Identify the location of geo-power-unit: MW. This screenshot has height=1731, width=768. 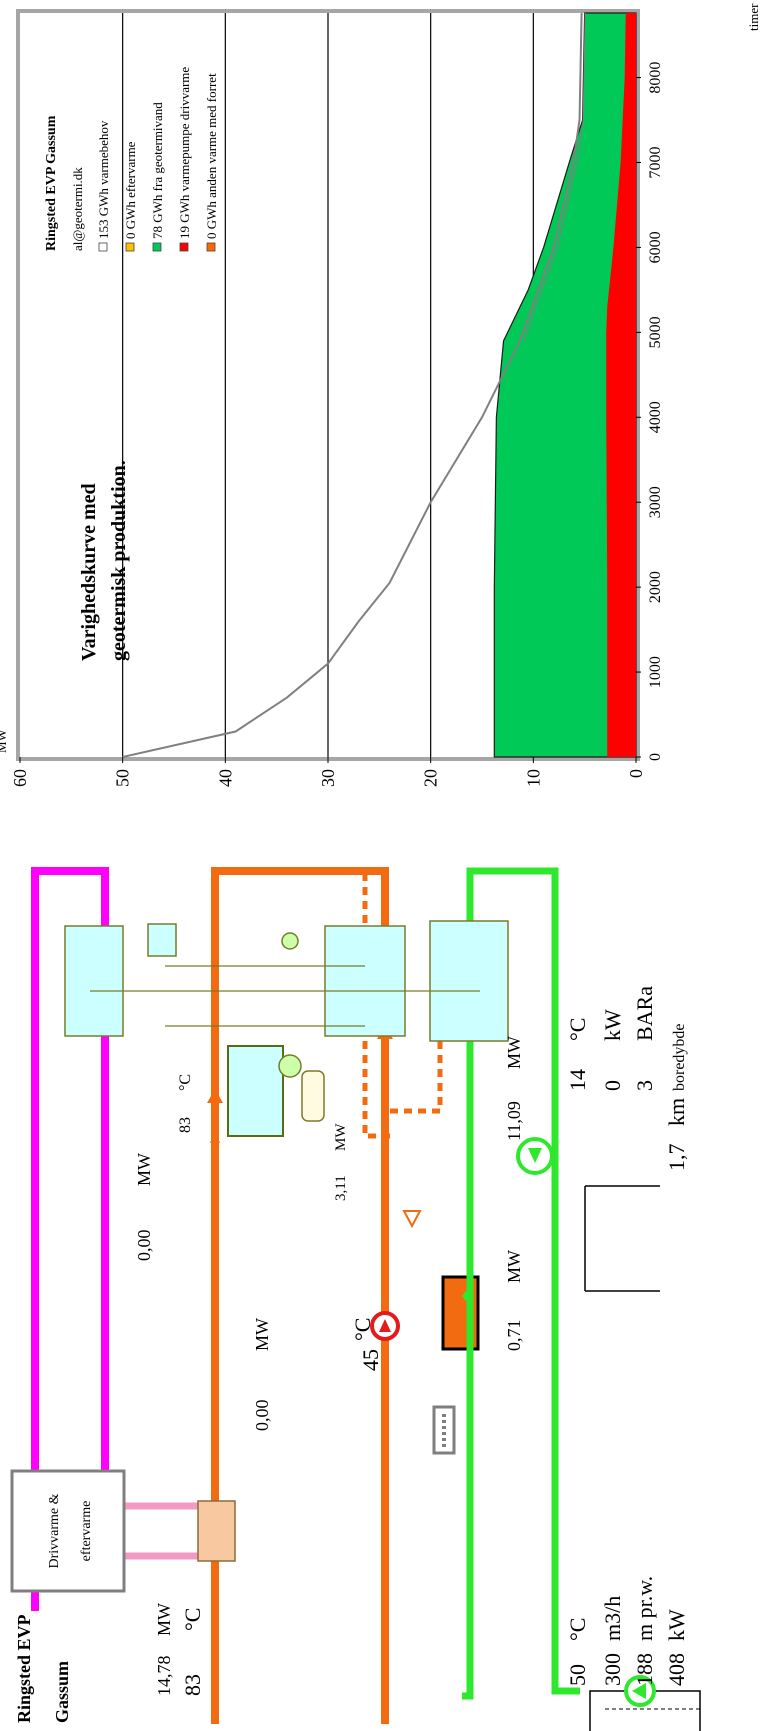
(514, 1052).